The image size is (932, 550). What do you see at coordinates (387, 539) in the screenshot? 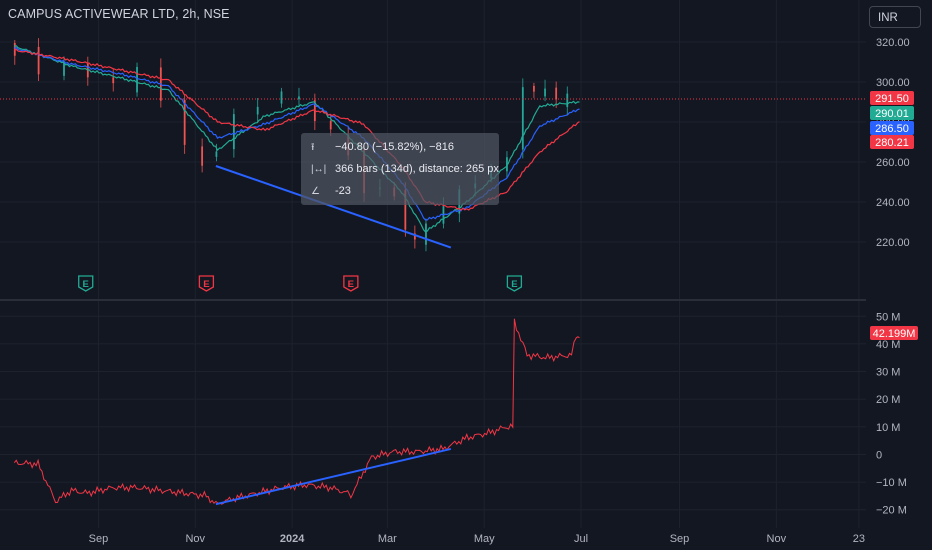
I see `x-tick-label: Mar` at bounding box center [387, 539].